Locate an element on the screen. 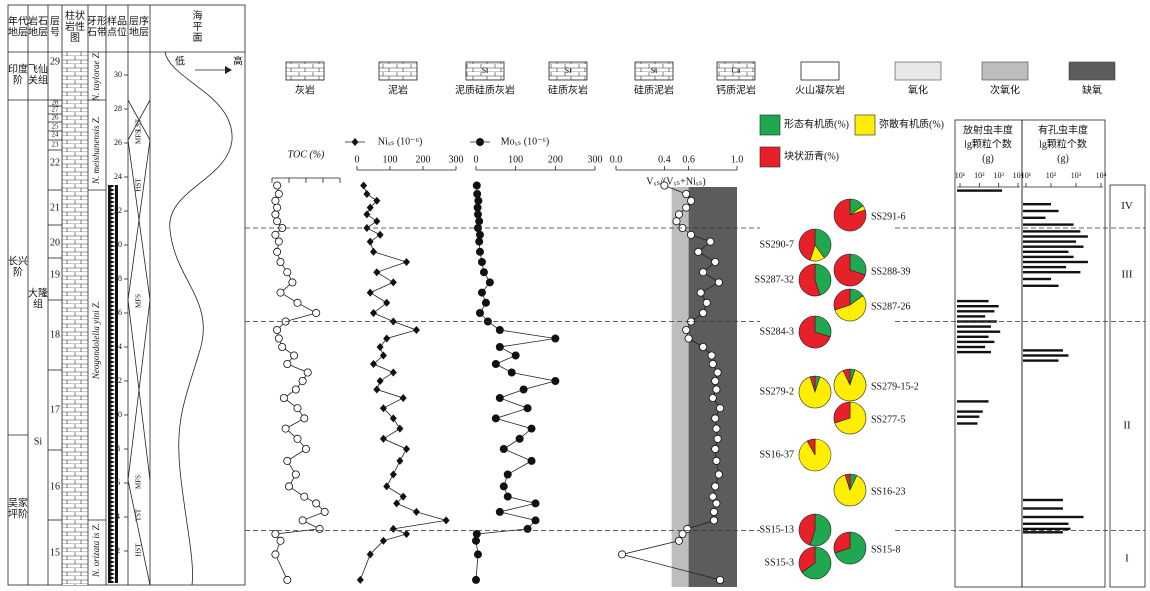 Image resolution: width=1150 pixels, height=591 pixels. sequence-label: LST is located at coordinates (139, 124).